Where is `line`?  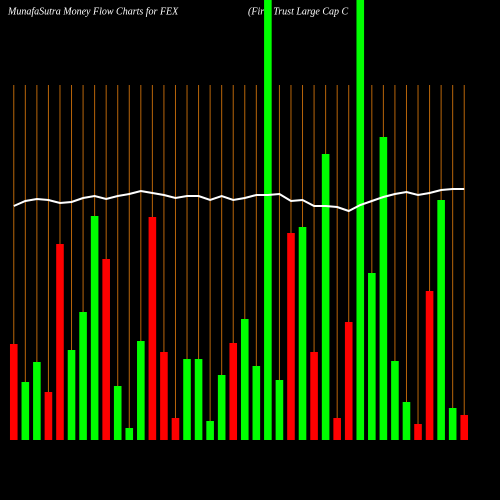 line is located at coordinates (239, 200).